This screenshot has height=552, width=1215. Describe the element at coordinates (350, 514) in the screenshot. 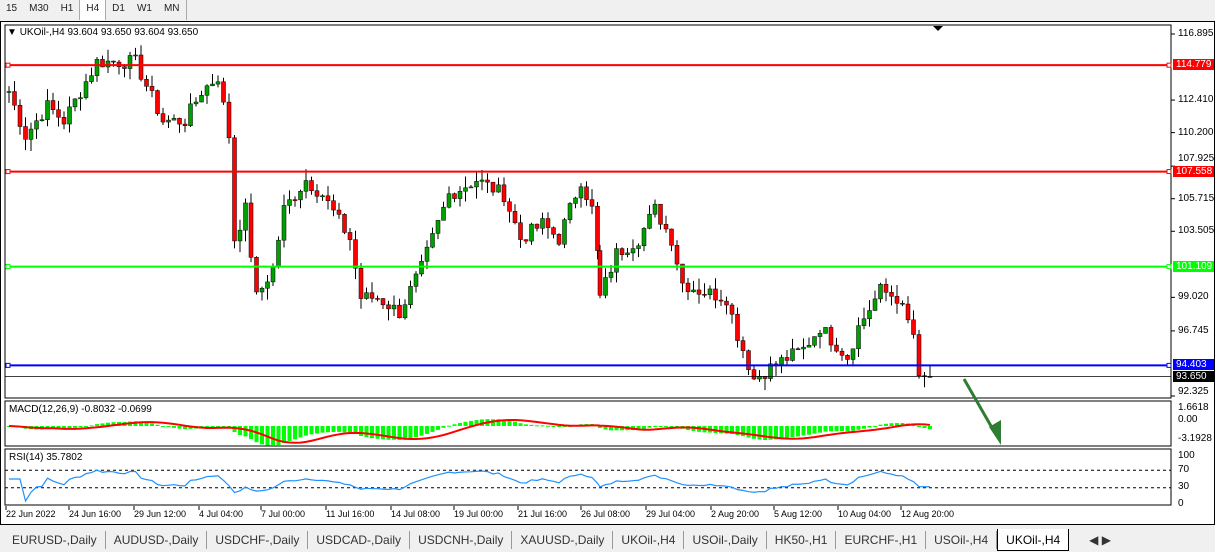

I see `time-axis-label: 11 Jul 16:00` at that location.